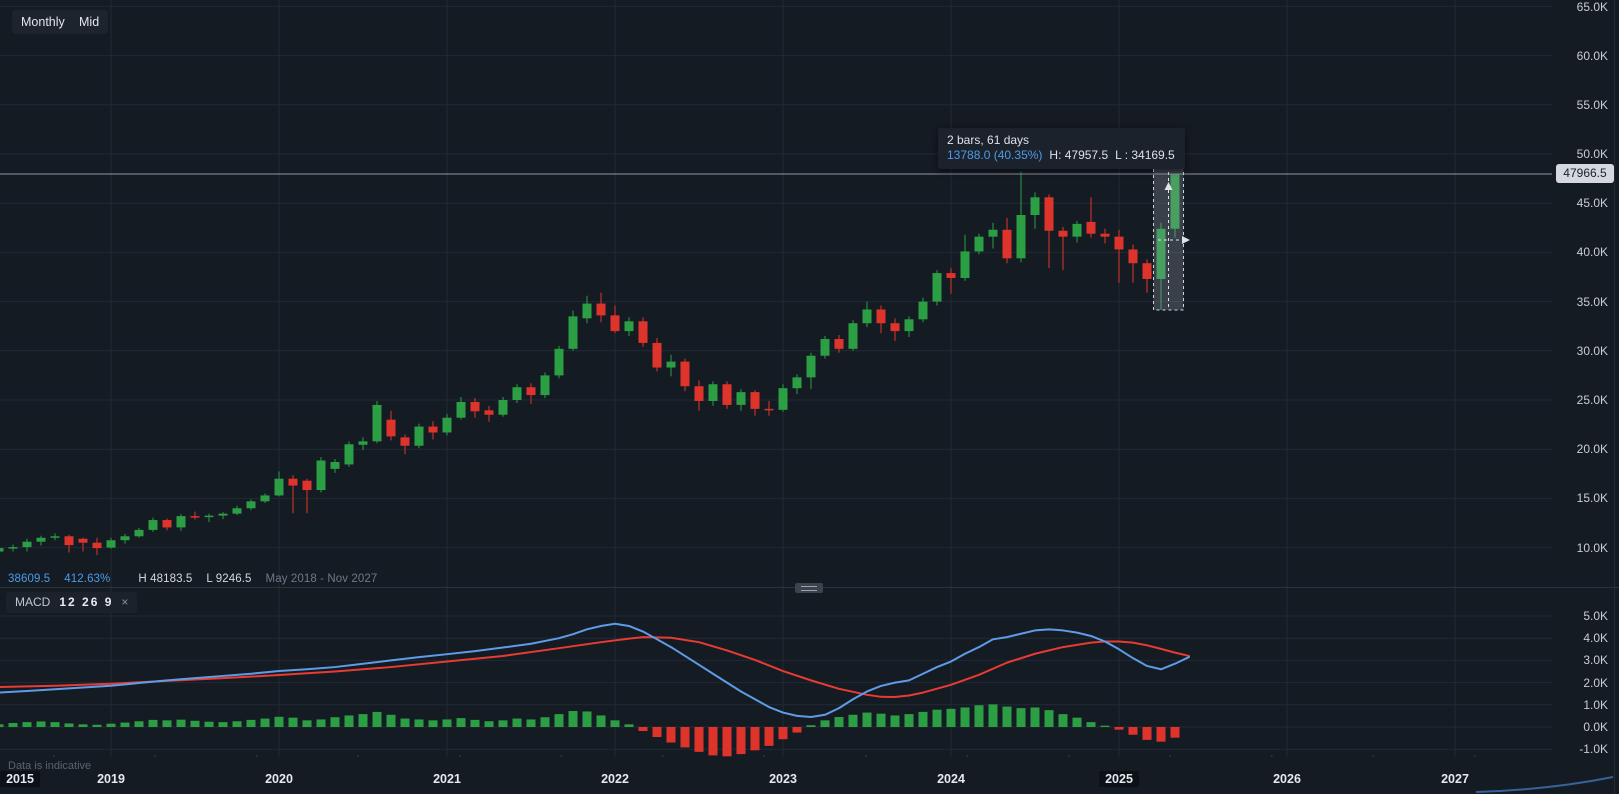  Describe the element at coordinates (125, 602) in the screenshot. I see `macd-close-icon: ×` at that location.